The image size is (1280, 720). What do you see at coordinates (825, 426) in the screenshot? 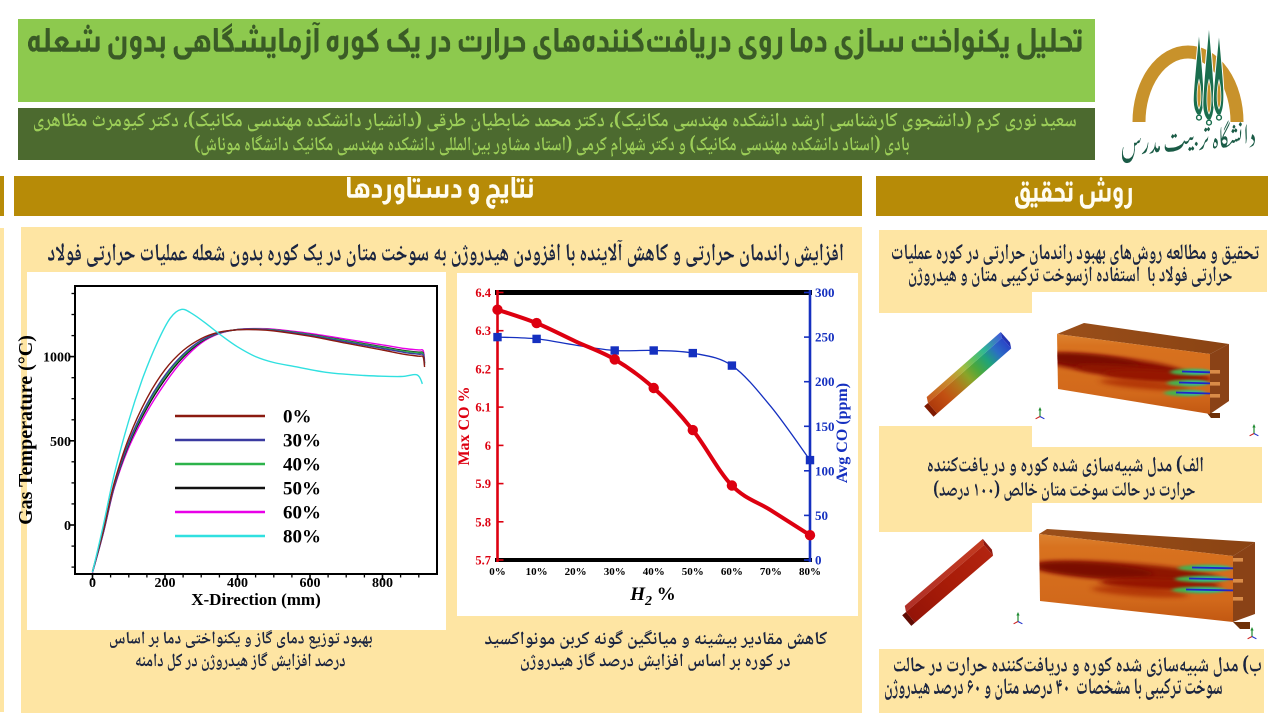
I see `svg-text: 150` at bounding box center [825, 426].